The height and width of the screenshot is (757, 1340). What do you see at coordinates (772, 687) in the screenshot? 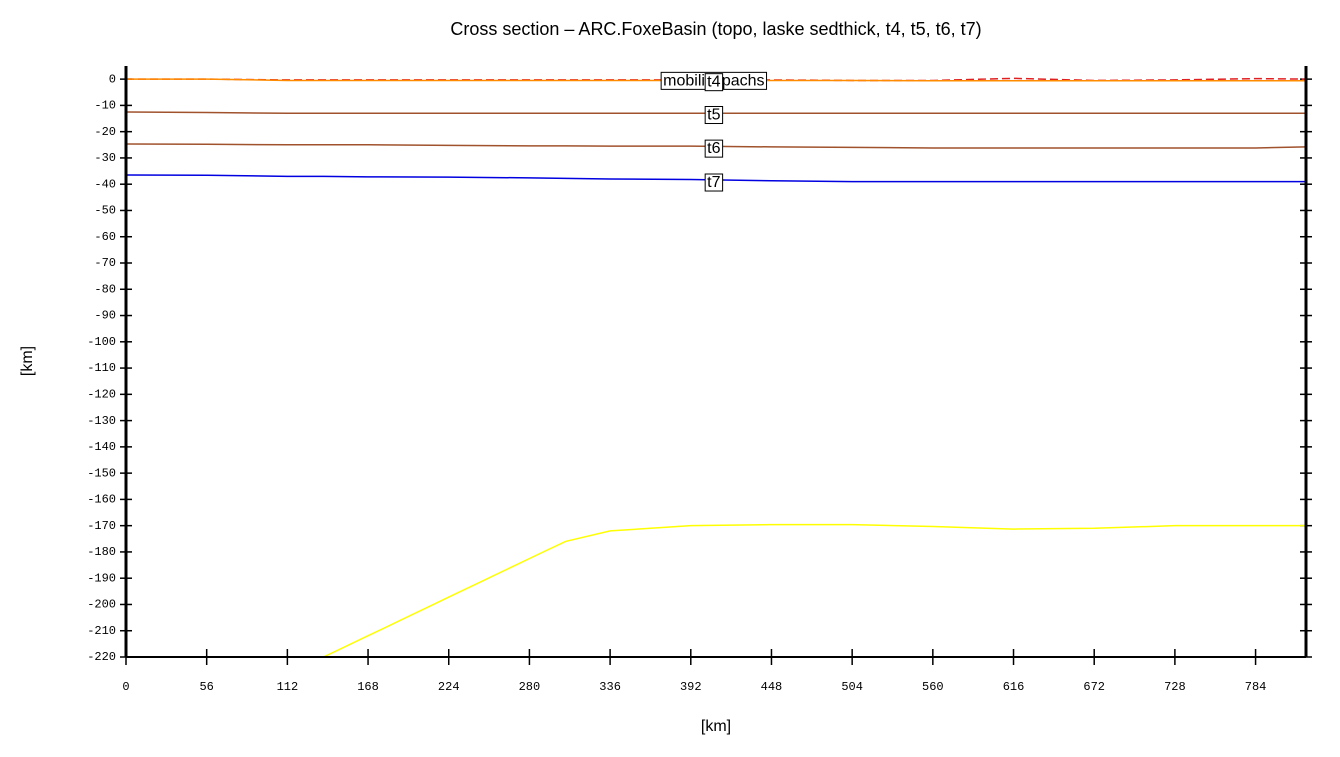
I see `x-tick-label: 448` at bounding box center [772, 687].